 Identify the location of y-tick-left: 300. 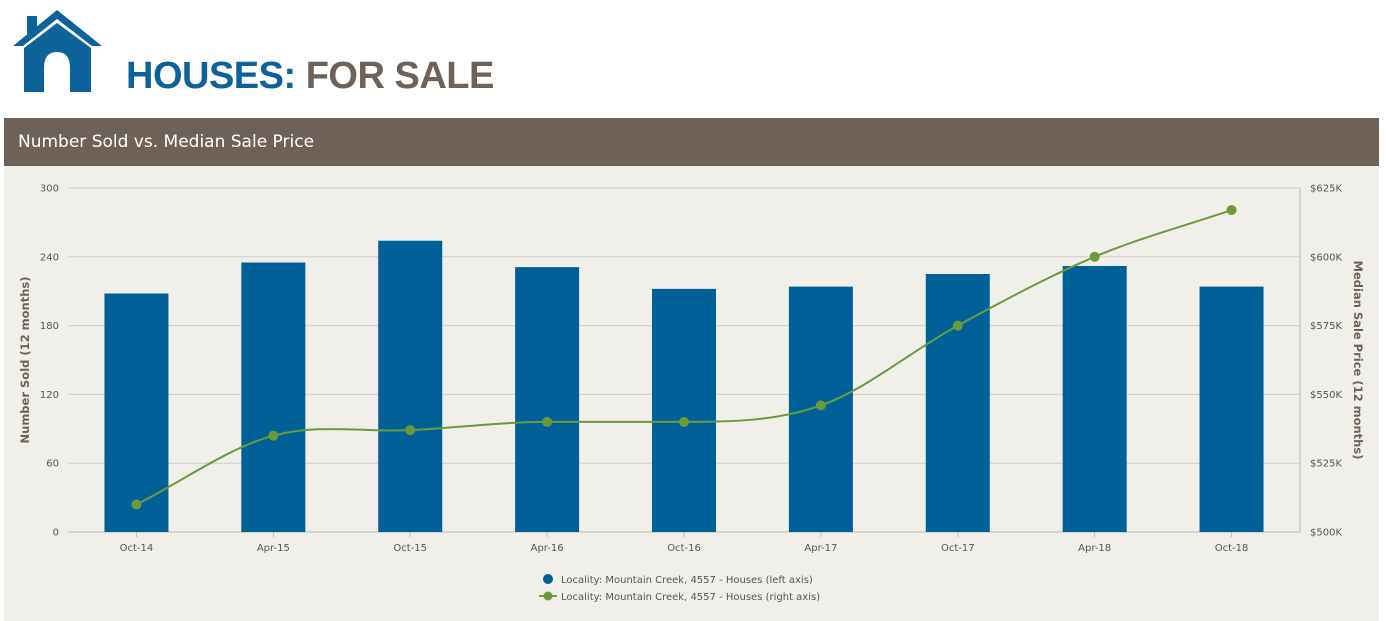
(49, 189).